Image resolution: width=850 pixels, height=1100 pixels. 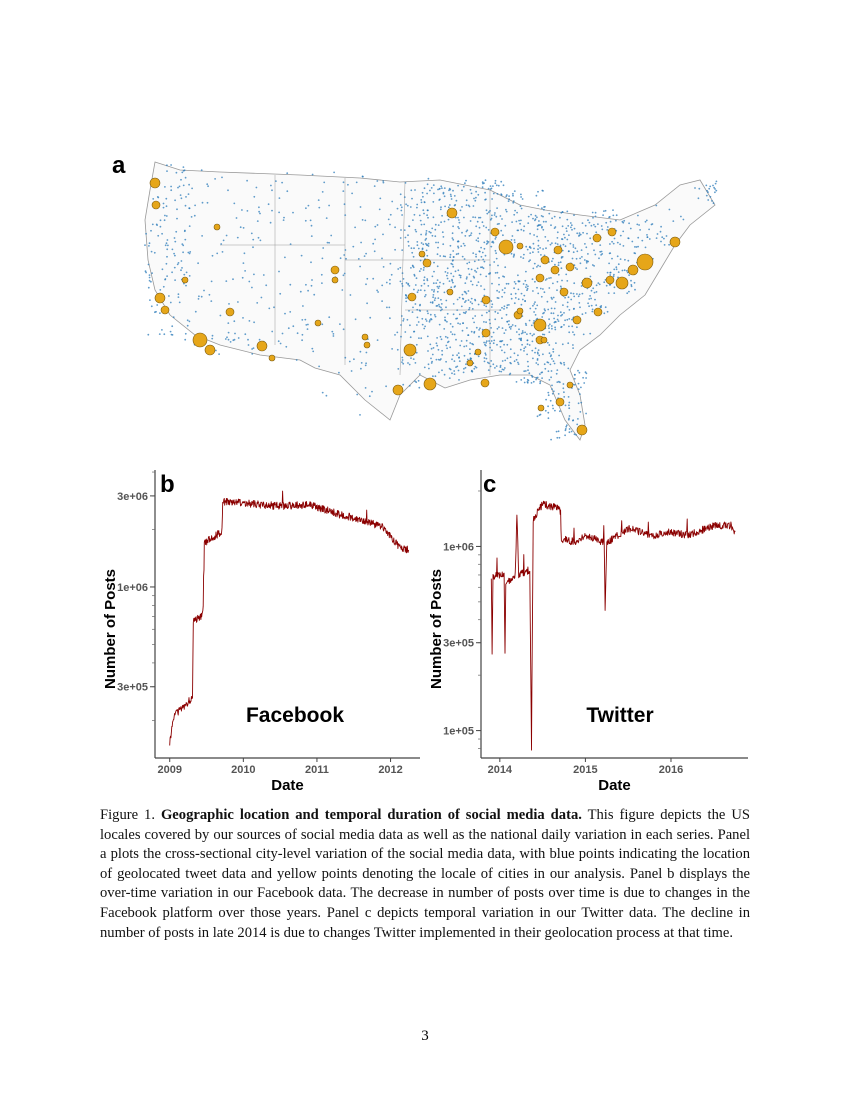 I want to click on x-tick-label: 2012, so click(x=390, y=770).